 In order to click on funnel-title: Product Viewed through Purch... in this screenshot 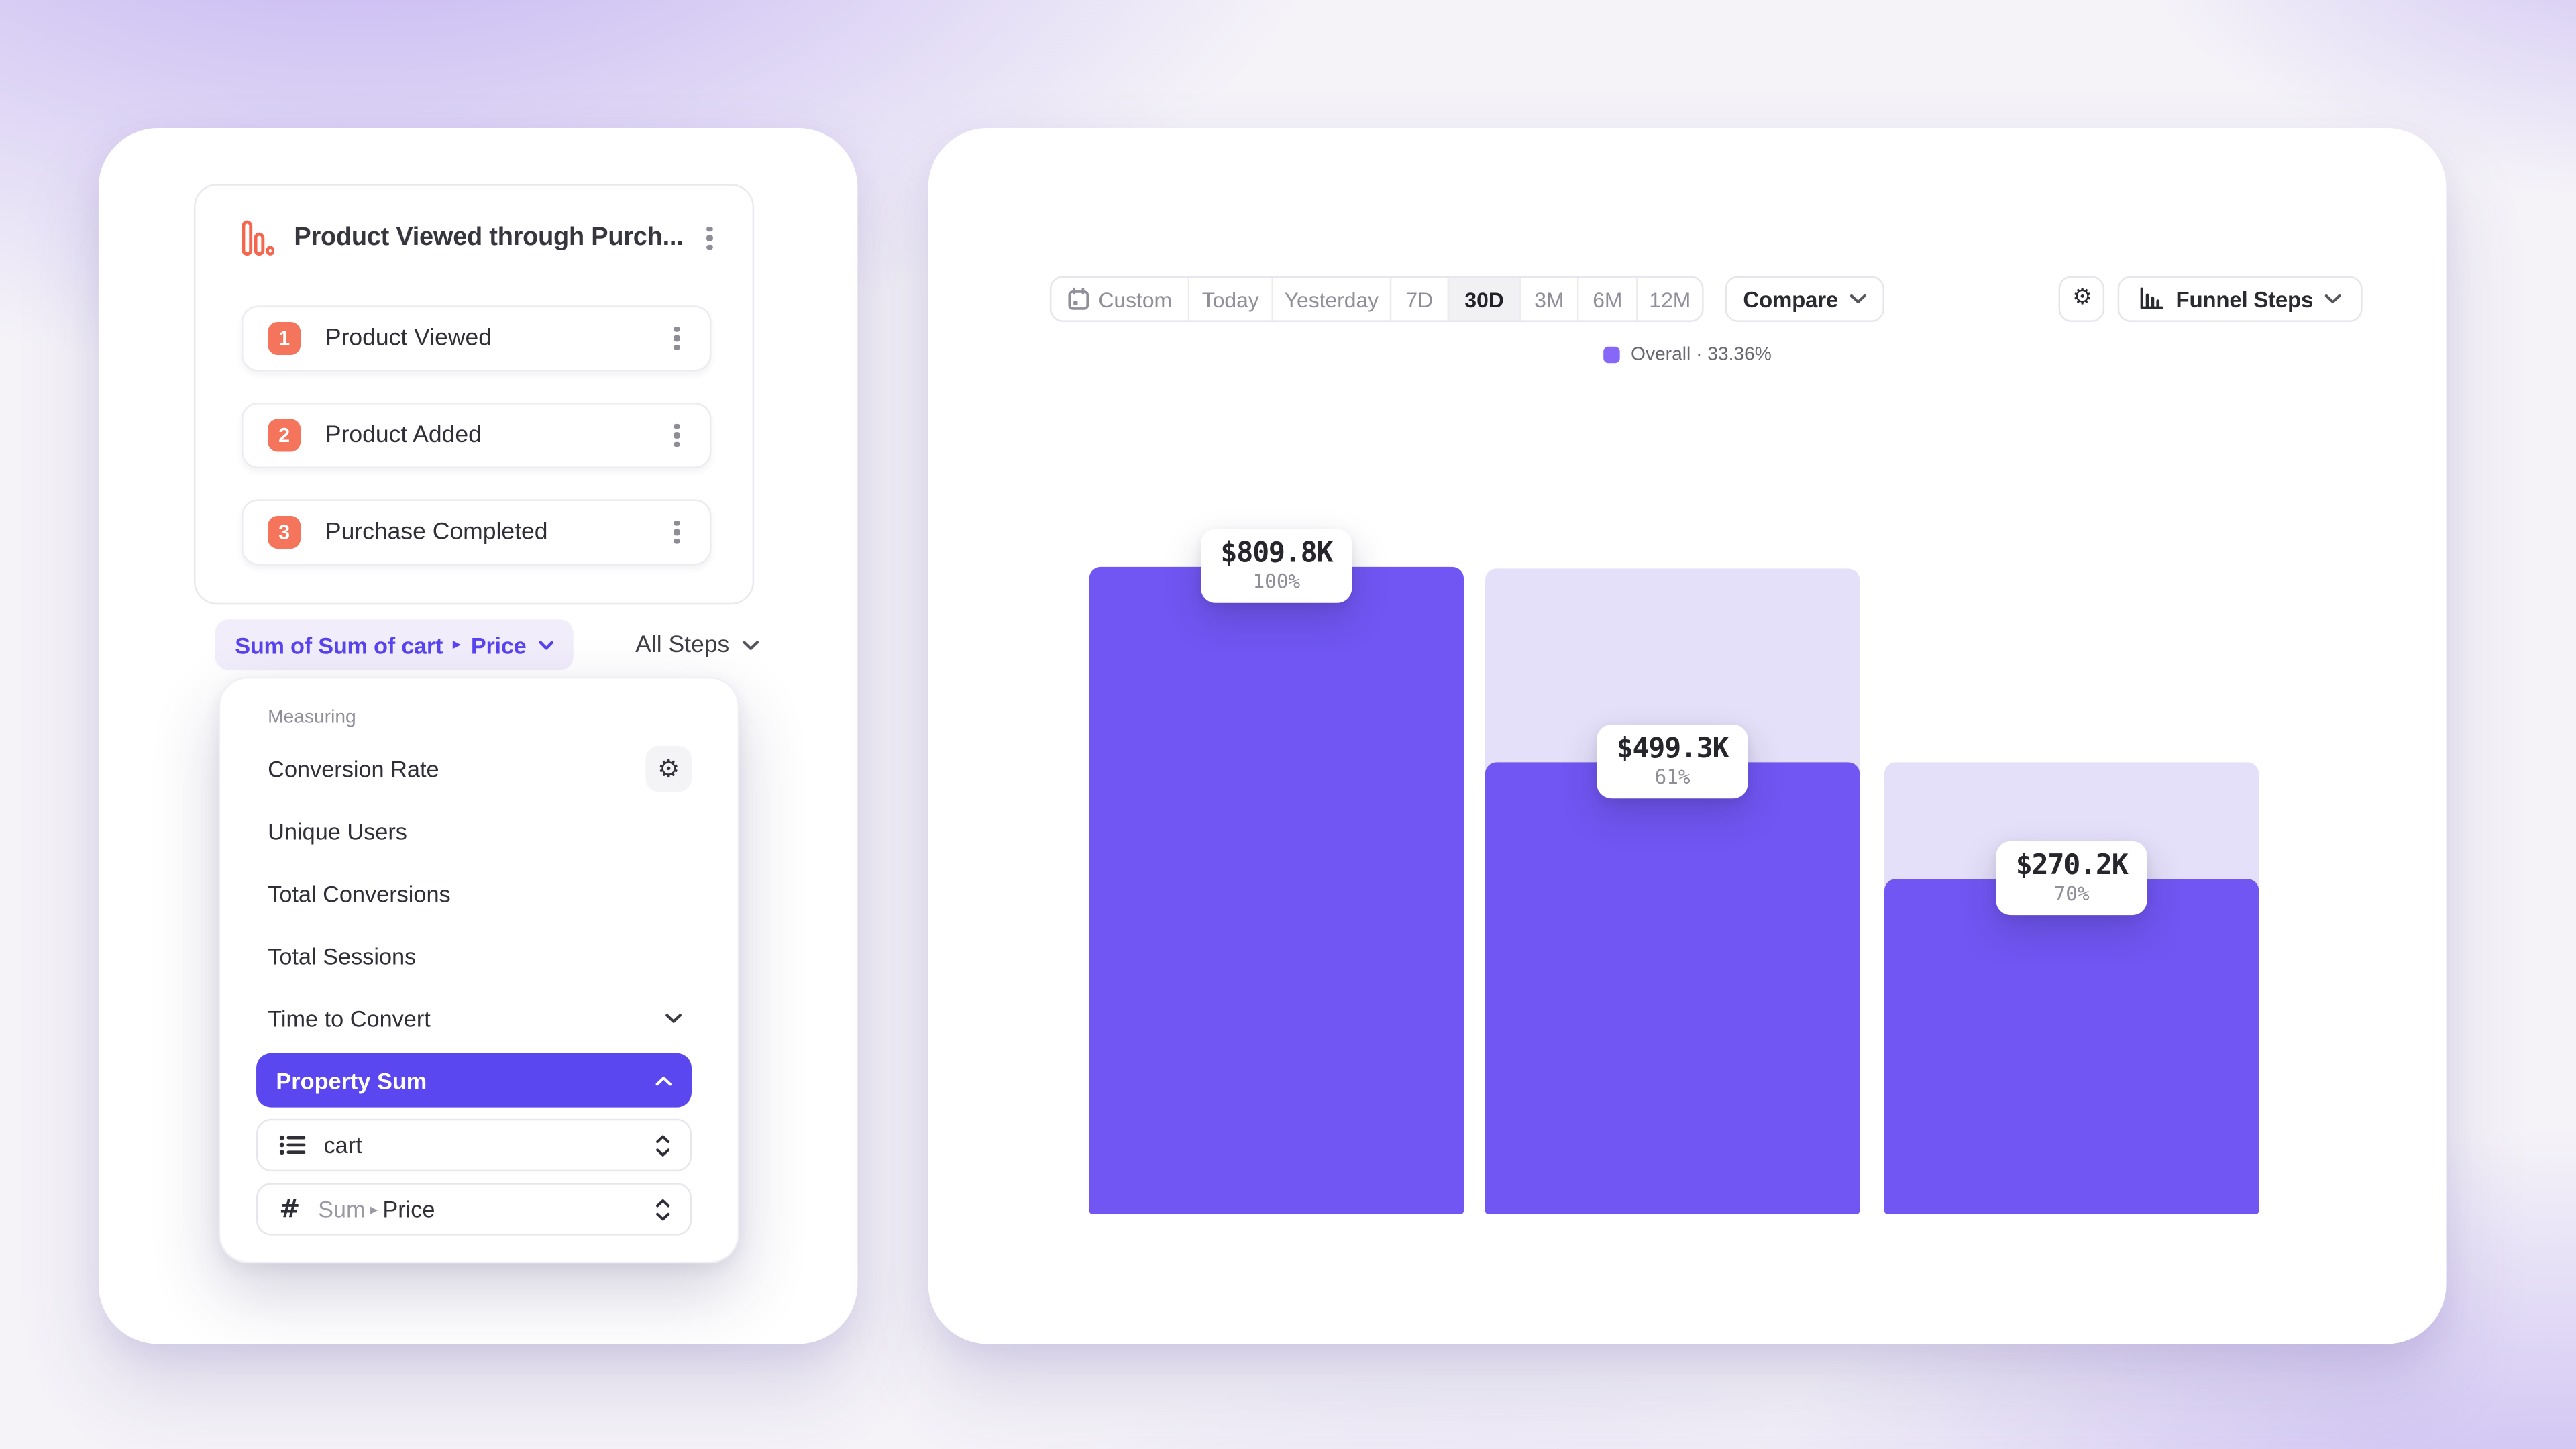, I will do `click(489, 237)`.